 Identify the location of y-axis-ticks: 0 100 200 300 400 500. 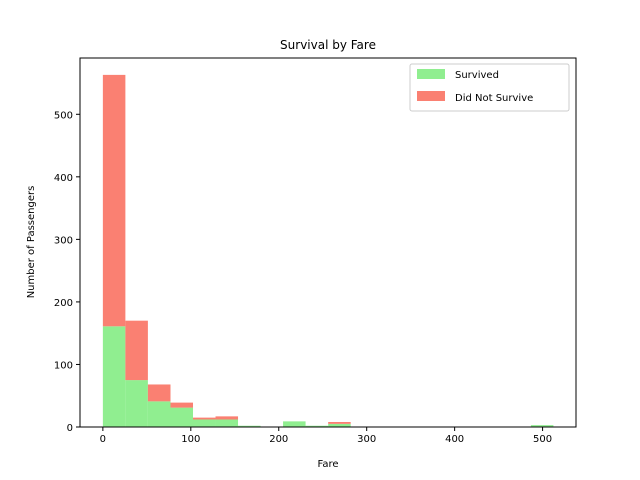
(67, 272).